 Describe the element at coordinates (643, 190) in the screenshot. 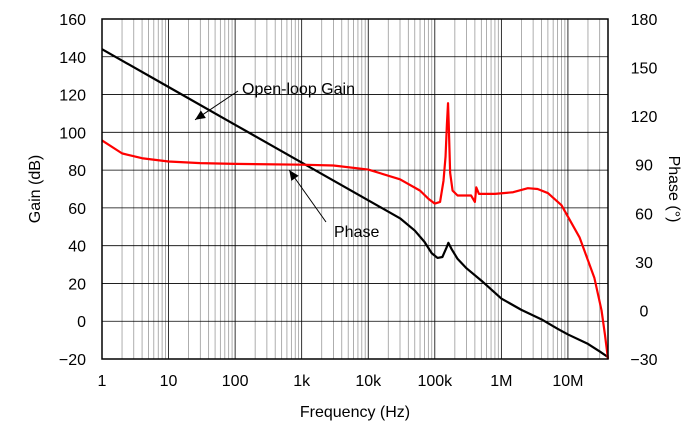

I see `right-axis-ticks: −30 0 30 60 90 120 150 180` at that location.